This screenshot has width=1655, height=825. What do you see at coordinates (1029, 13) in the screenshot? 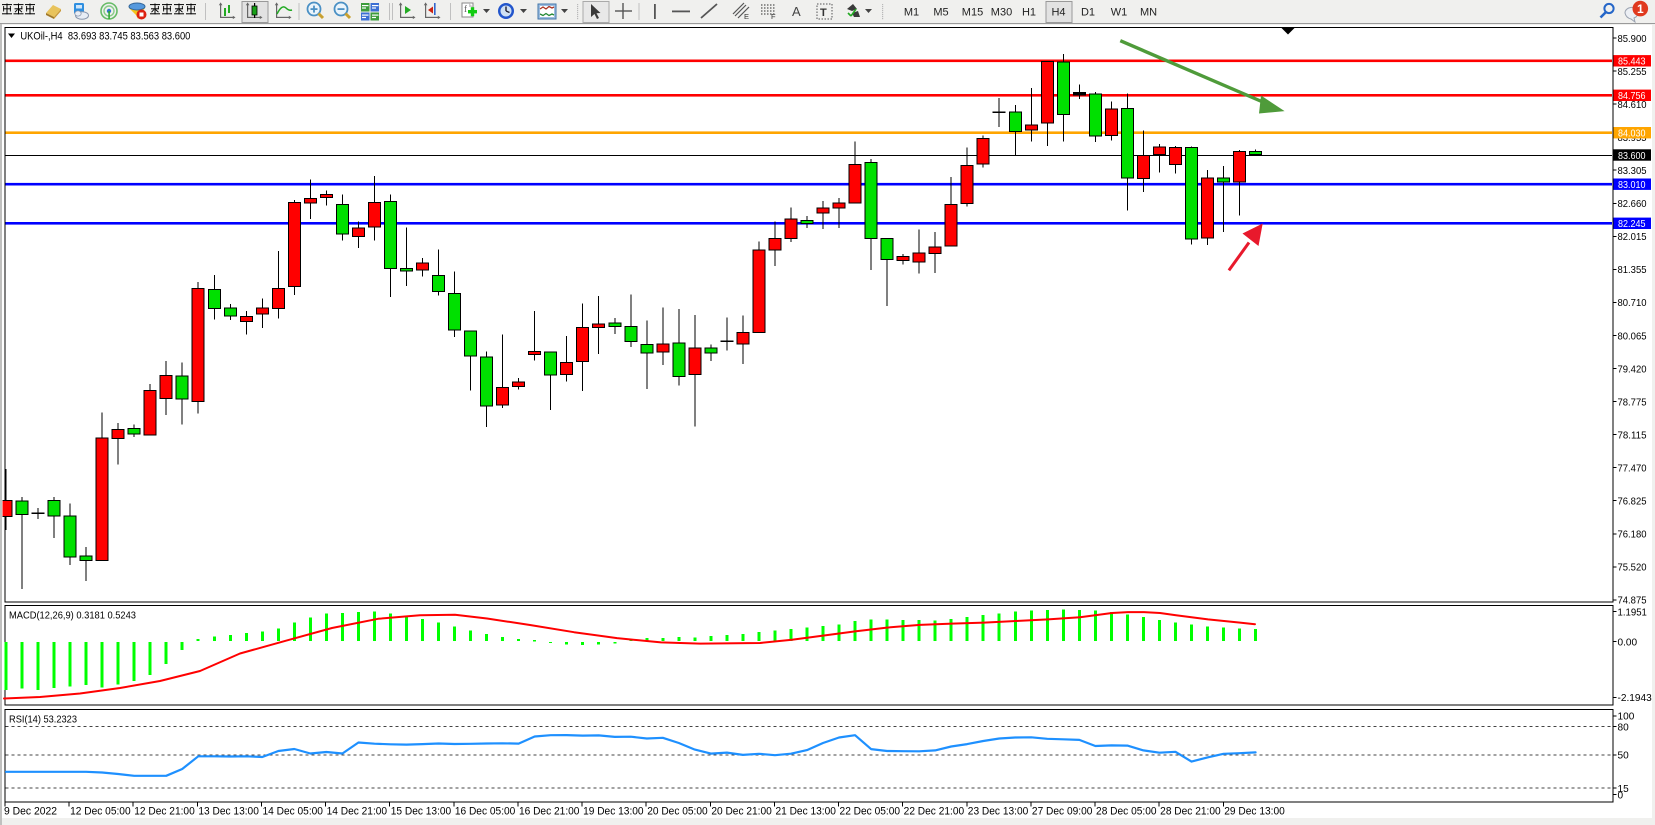
I see `svg-text: H1` at bounding box center [1029, 13].